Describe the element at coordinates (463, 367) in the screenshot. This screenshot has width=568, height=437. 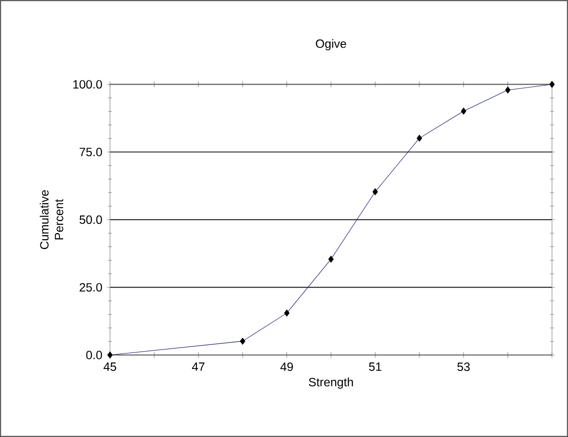
I see `x-tick-label: 53` at that location.